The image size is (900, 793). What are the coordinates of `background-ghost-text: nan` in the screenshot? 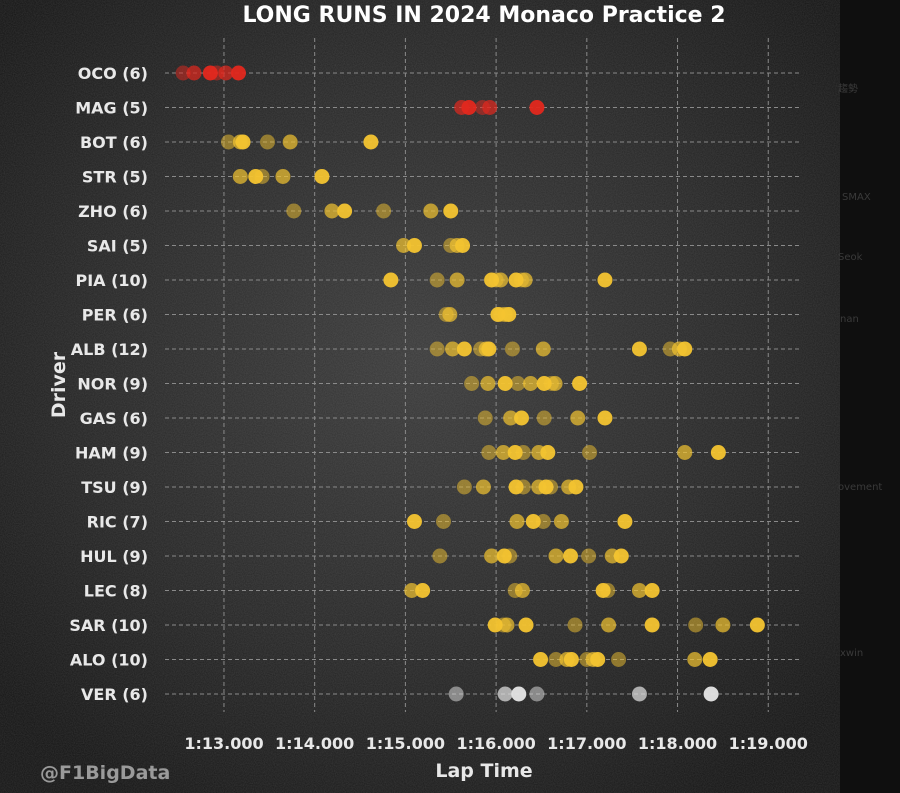 It's located at (849, 319).